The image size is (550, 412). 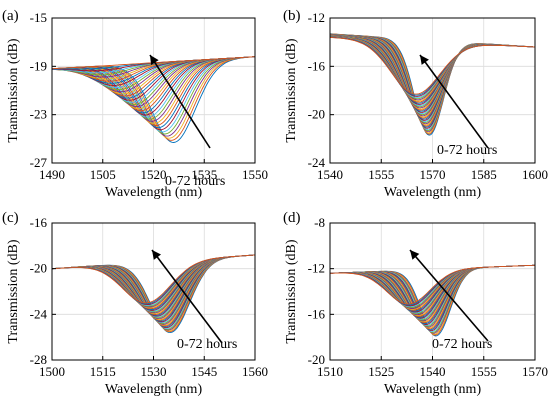 I want to click on panel-label: (d), so click(x=292, y=218).